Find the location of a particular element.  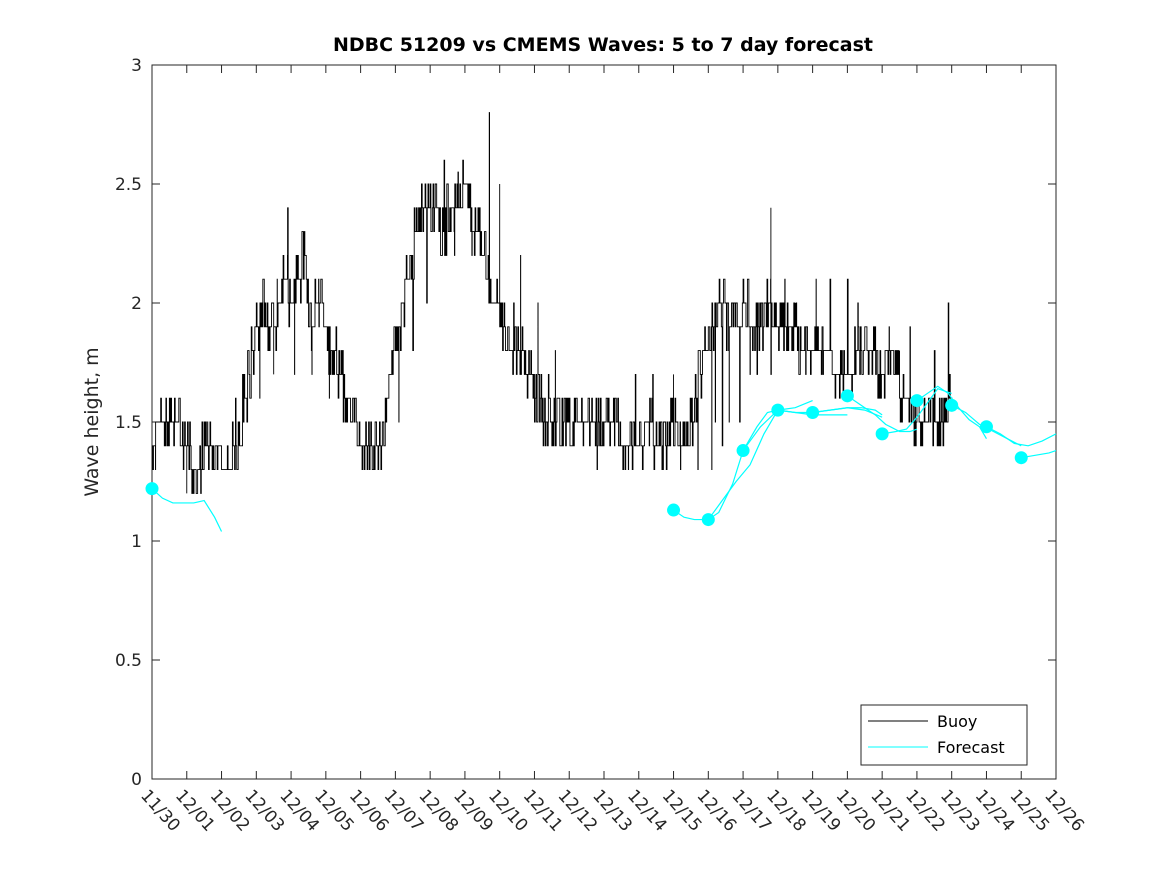

y-tick-label: 2.5 is located at coordinates (128, 185).